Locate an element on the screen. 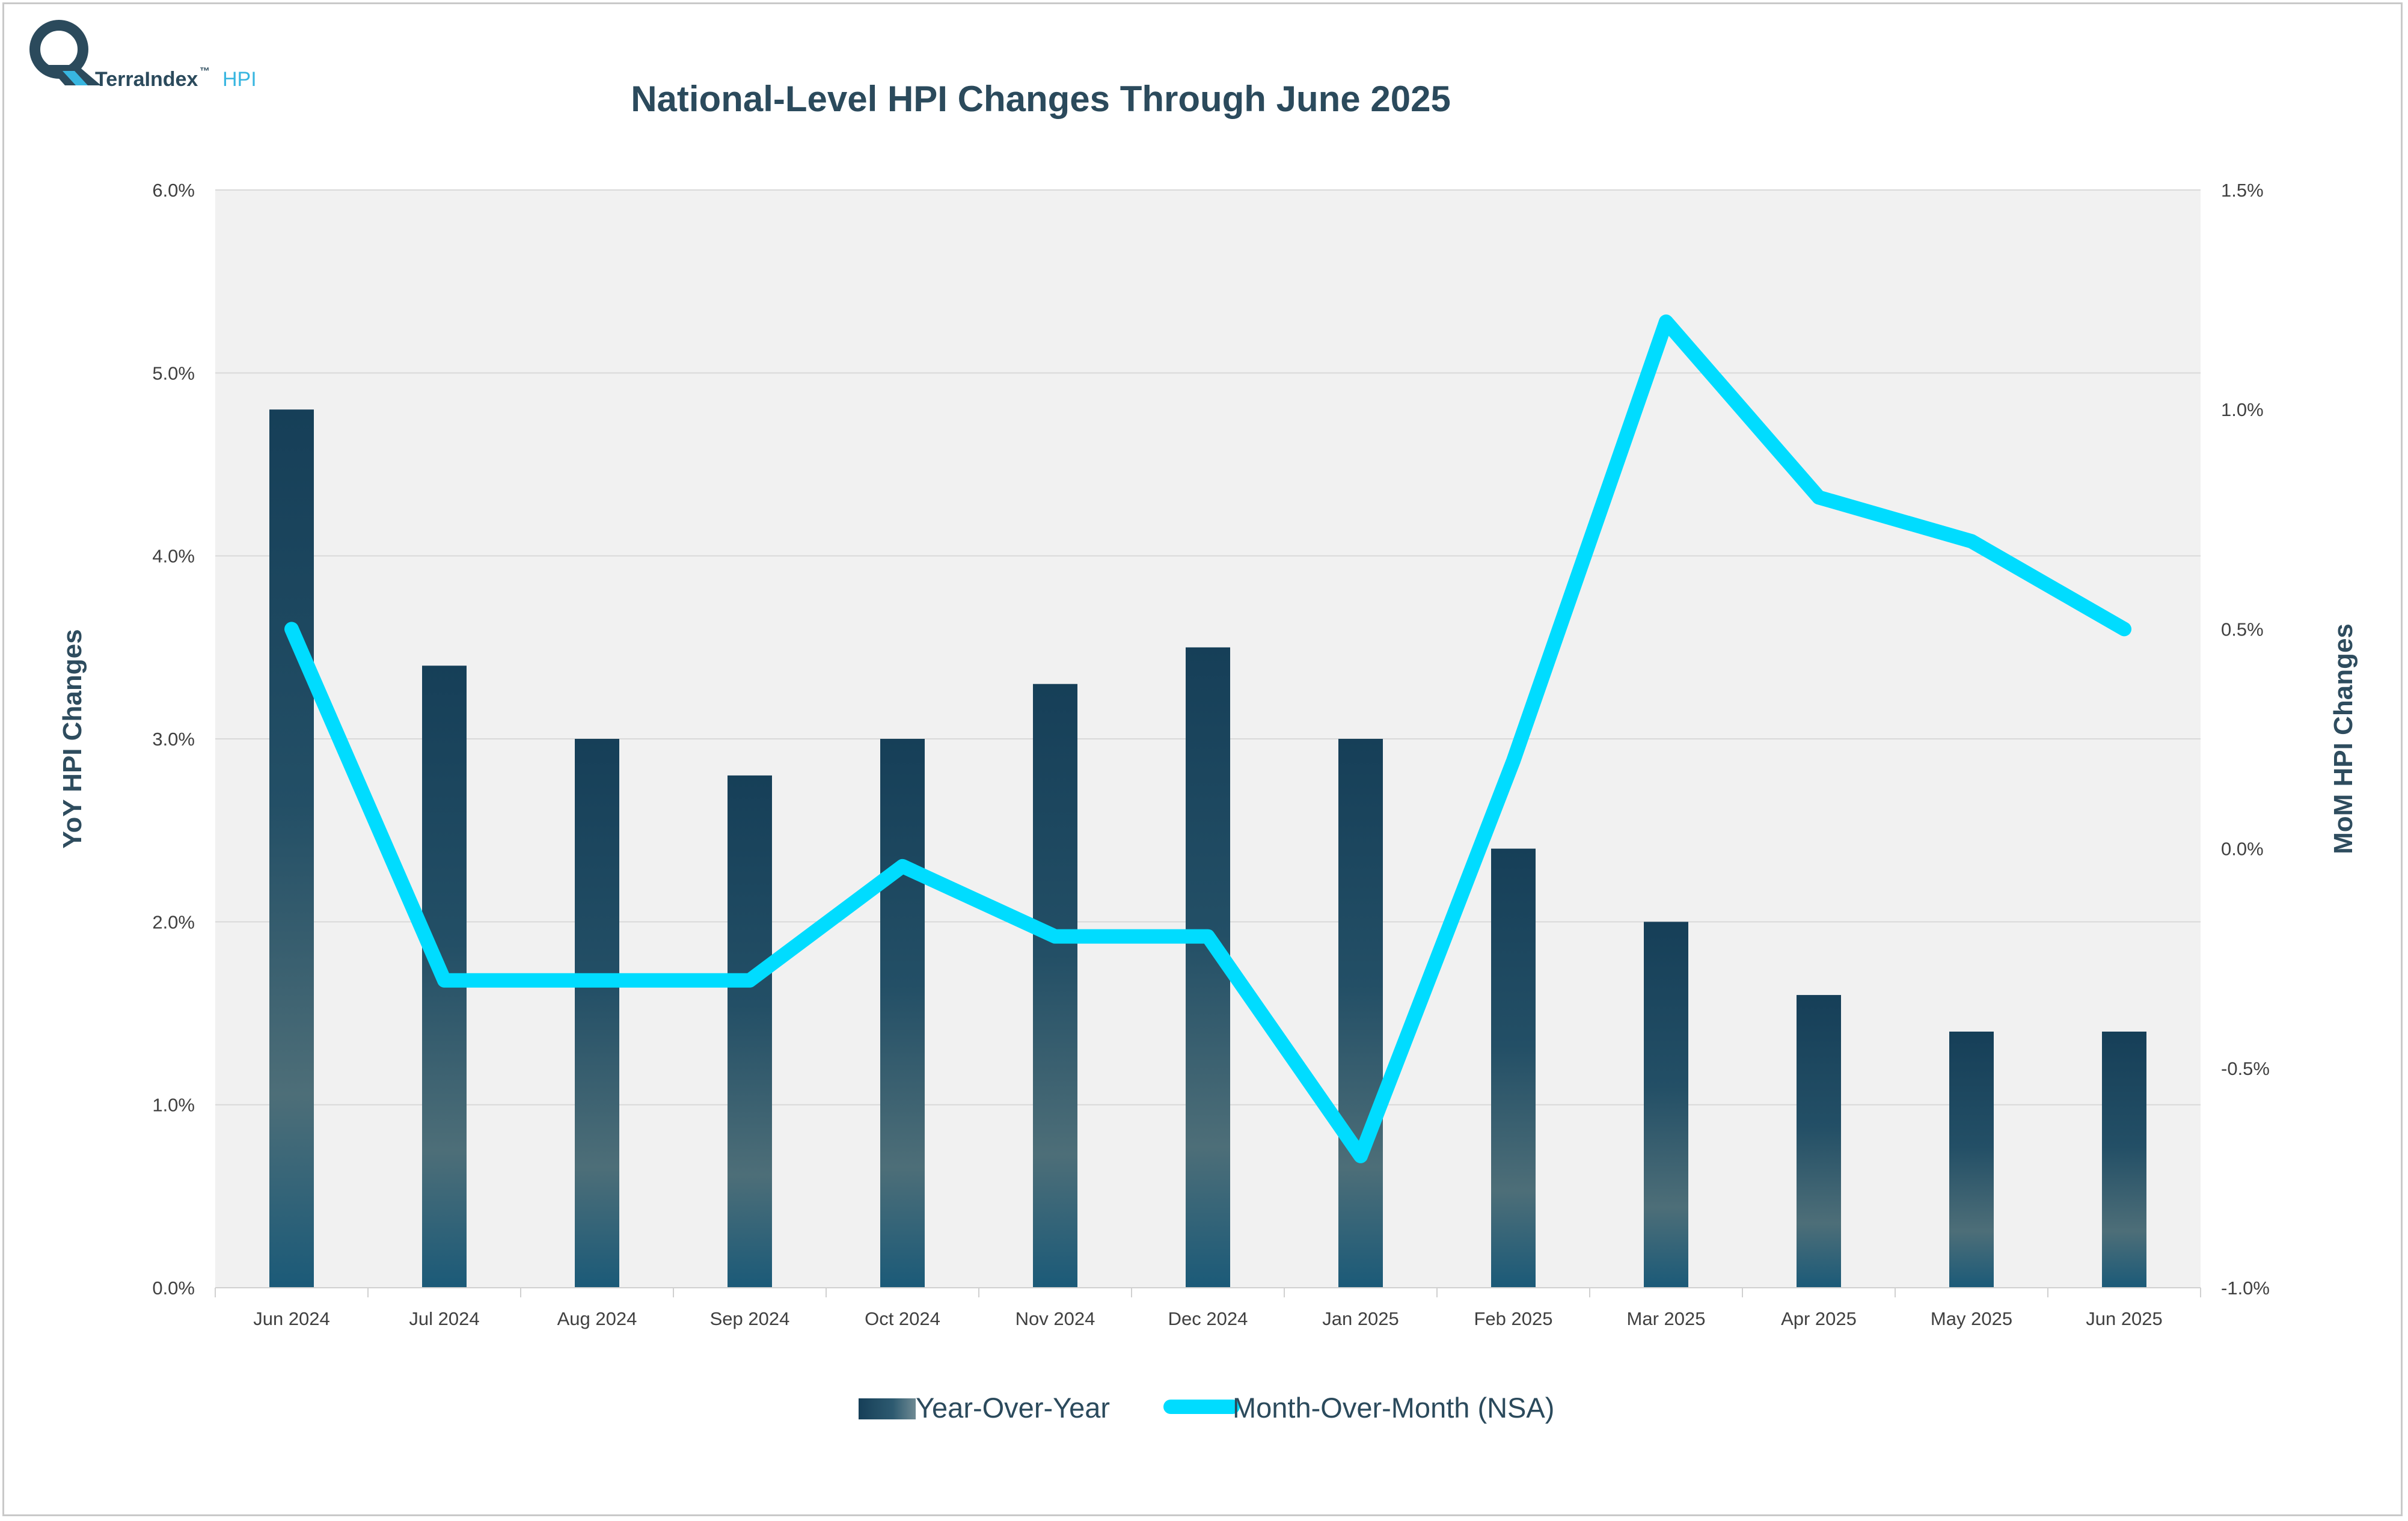 The width and height of the screenshot is (2408, 1521). left-tick-label: 4.0% is located at coordinates (173, 556).